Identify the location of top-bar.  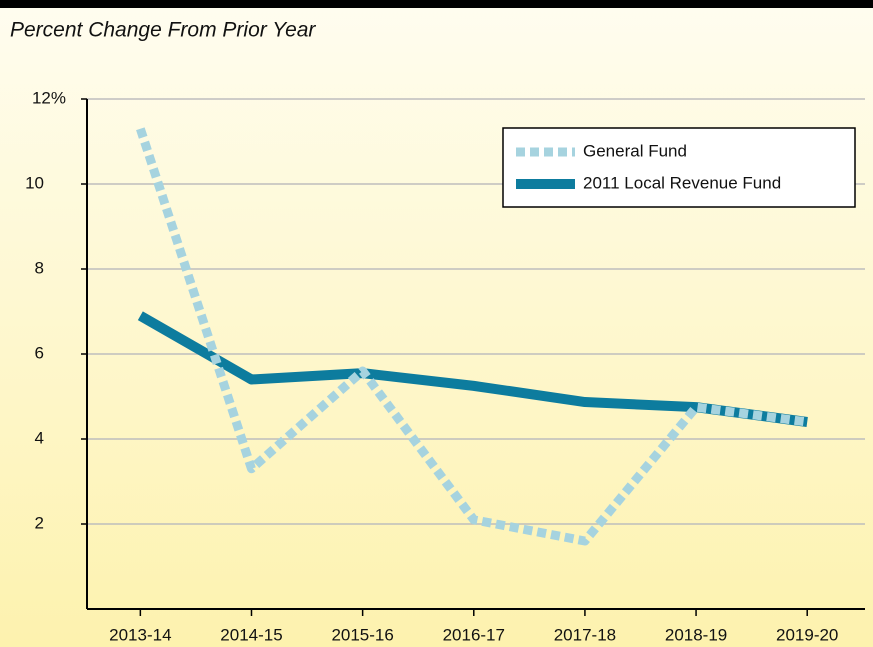
(436, 4).